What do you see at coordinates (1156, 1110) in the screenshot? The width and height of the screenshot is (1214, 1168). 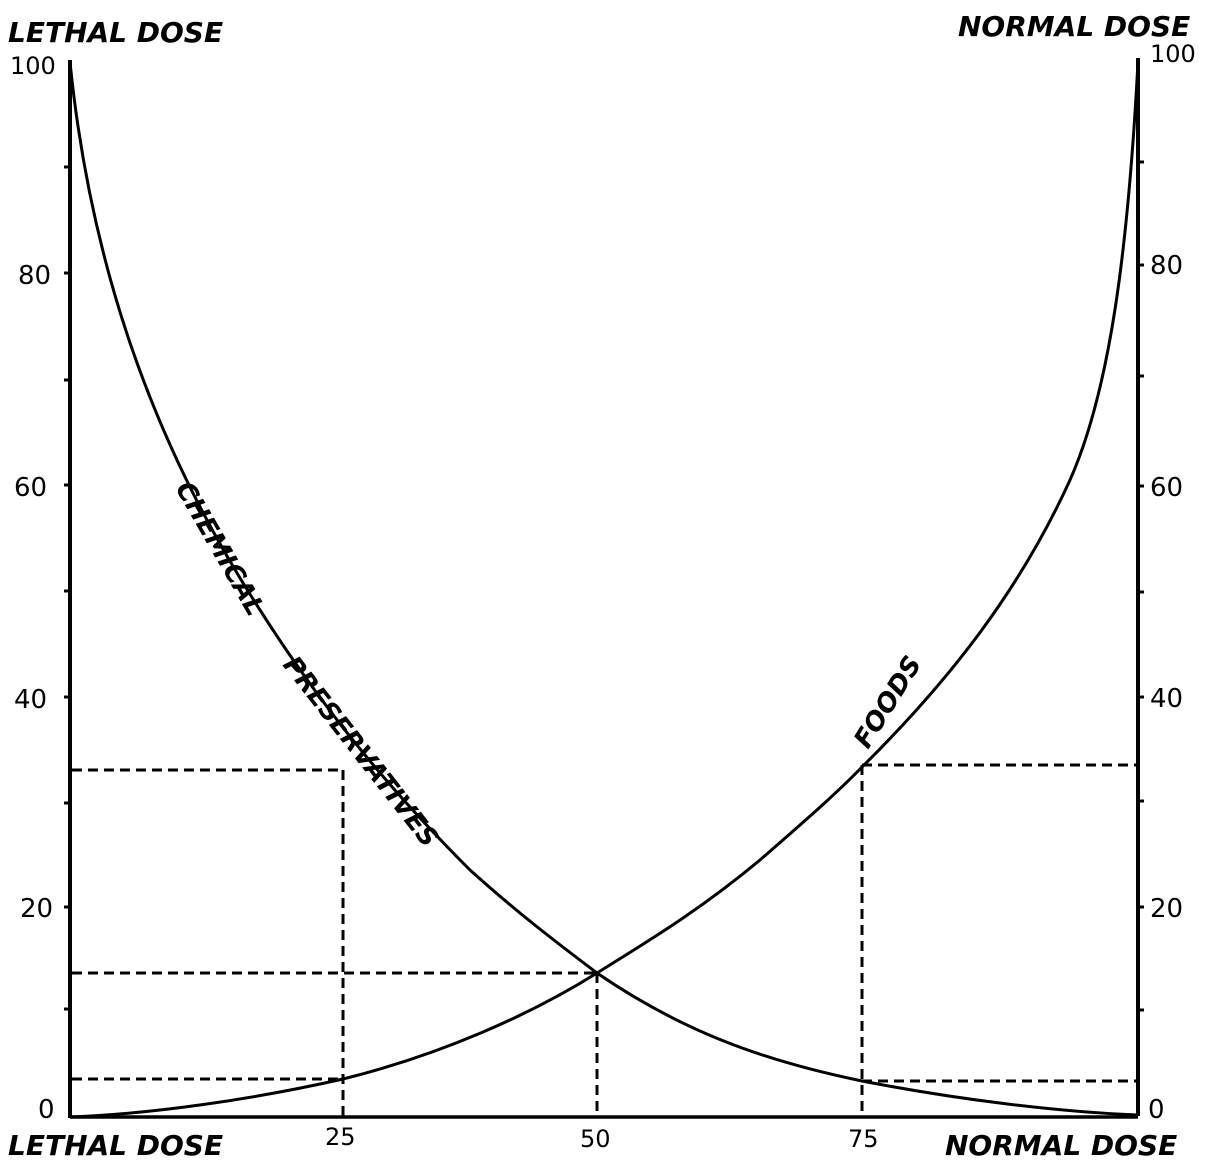 I see `right-tick-0: 0` at bounding box center [1156, 1110].